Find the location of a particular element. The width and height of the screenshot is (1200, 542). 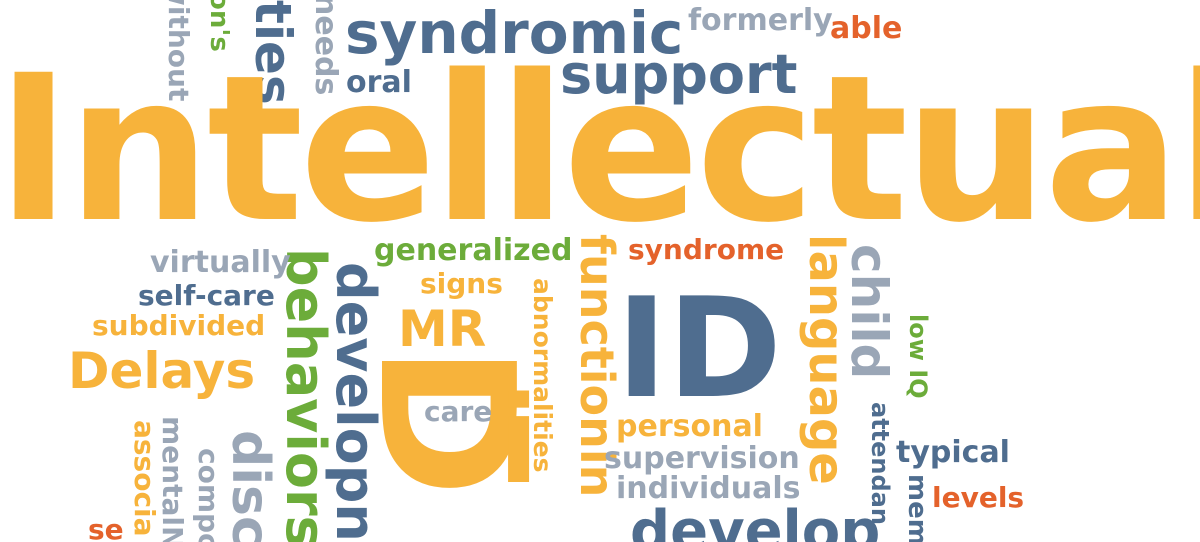

word-big-i: i is located at coordinates (519, 441).